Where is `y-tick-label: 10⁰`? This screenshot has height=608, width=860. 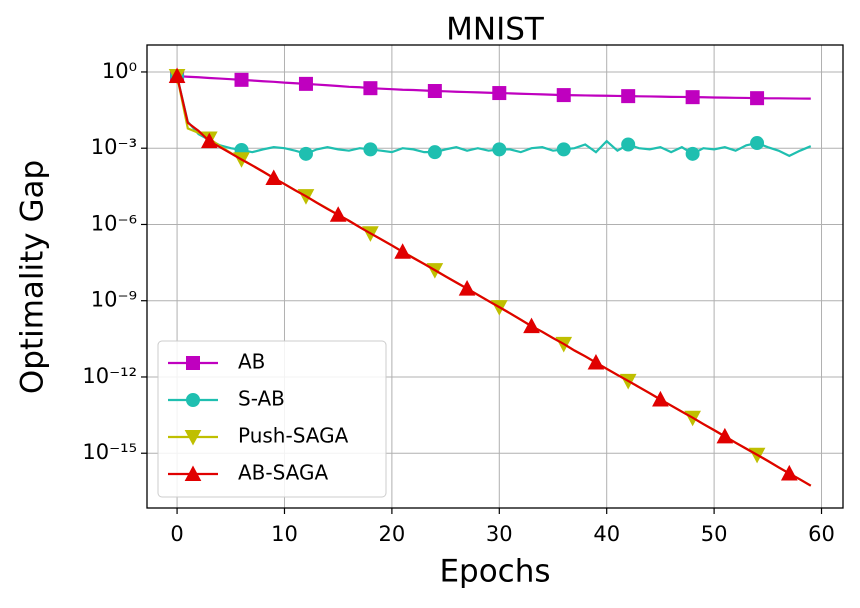
y-tick-label: 10⁰ is located at coordinates (119, 71).